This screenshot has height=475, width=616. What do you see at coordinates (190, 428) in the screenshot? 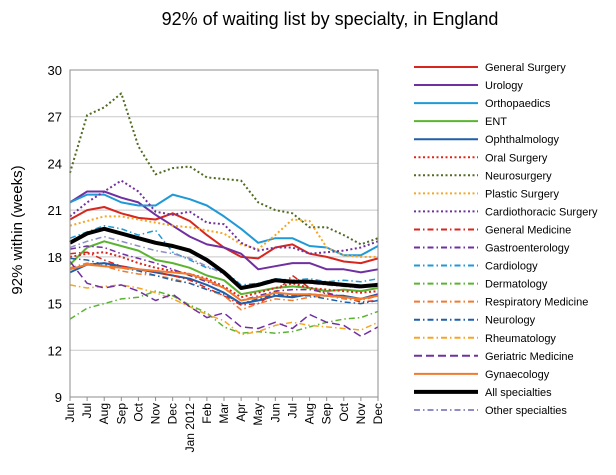
I see `x-tick-label: Jan 2012` at bounding box center [190, 428].